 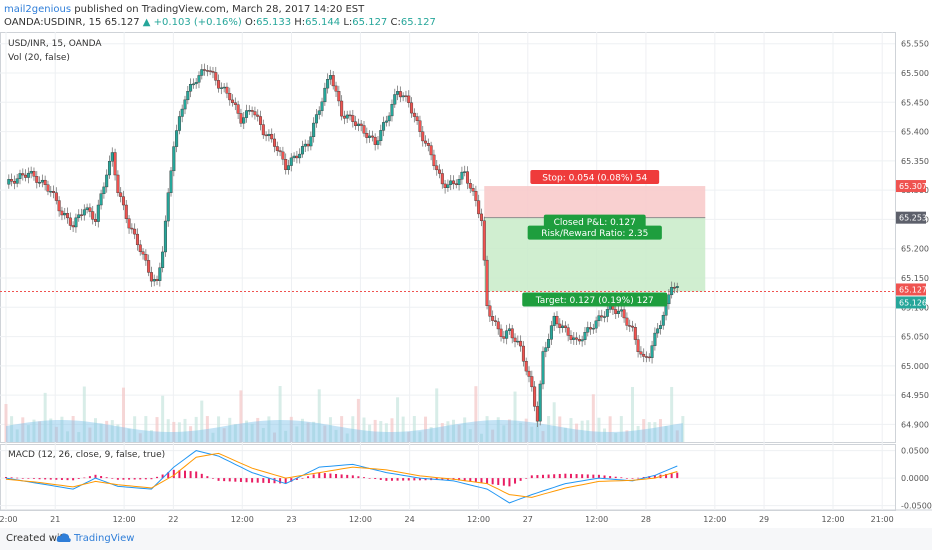 I want to click on low-value: 65.127, so click(x=370, y=22).